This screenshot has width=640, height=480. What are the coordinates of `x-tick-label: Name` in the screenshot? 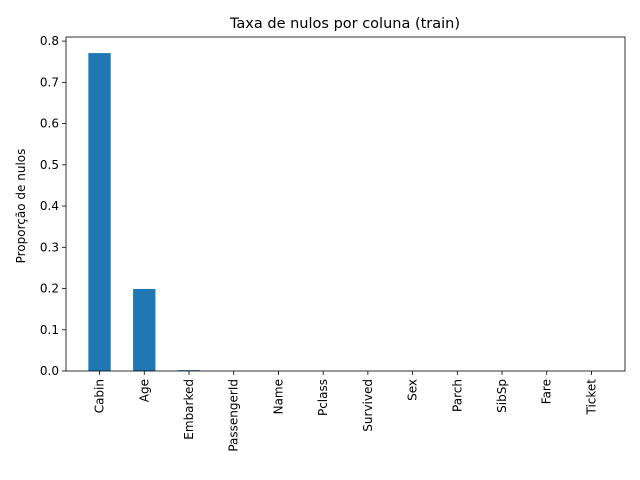 It's located at (278, 396).